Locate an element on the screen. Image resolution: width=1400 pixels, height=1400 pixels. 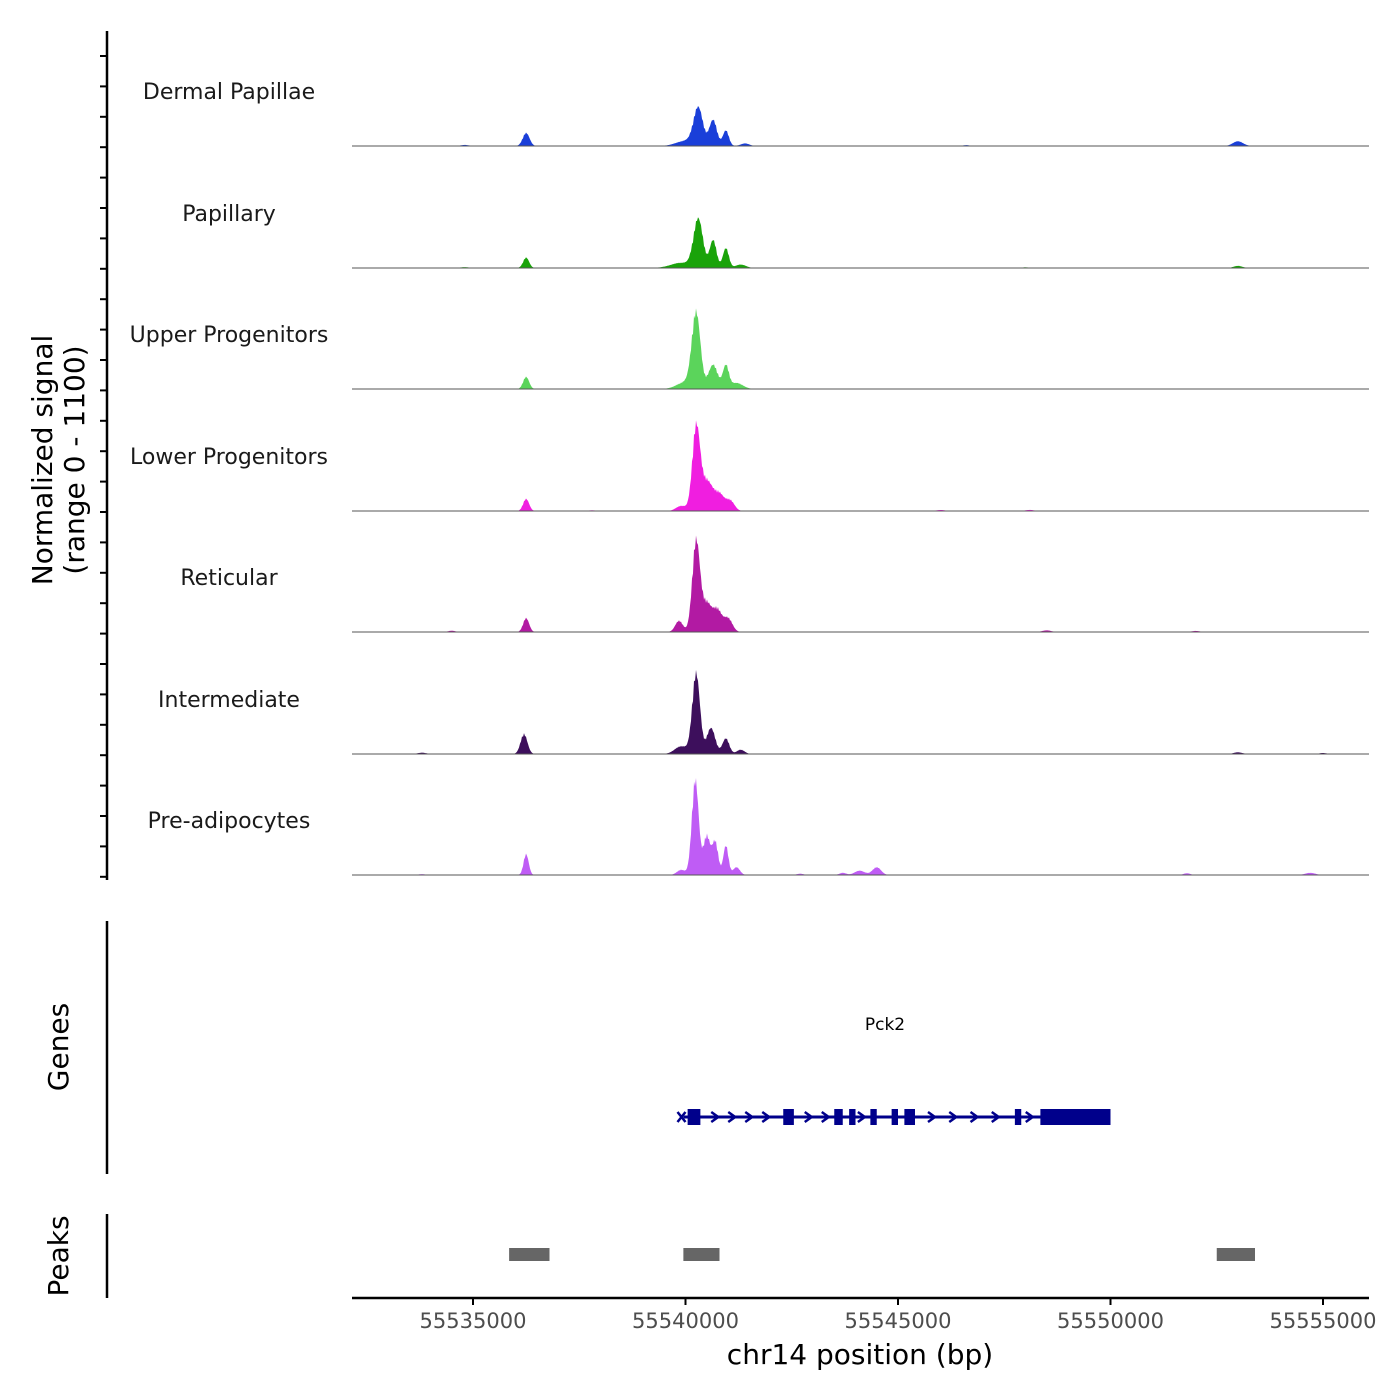
track-dermal-papillae: Dermal Papillae is located at coordinates (756, 113).